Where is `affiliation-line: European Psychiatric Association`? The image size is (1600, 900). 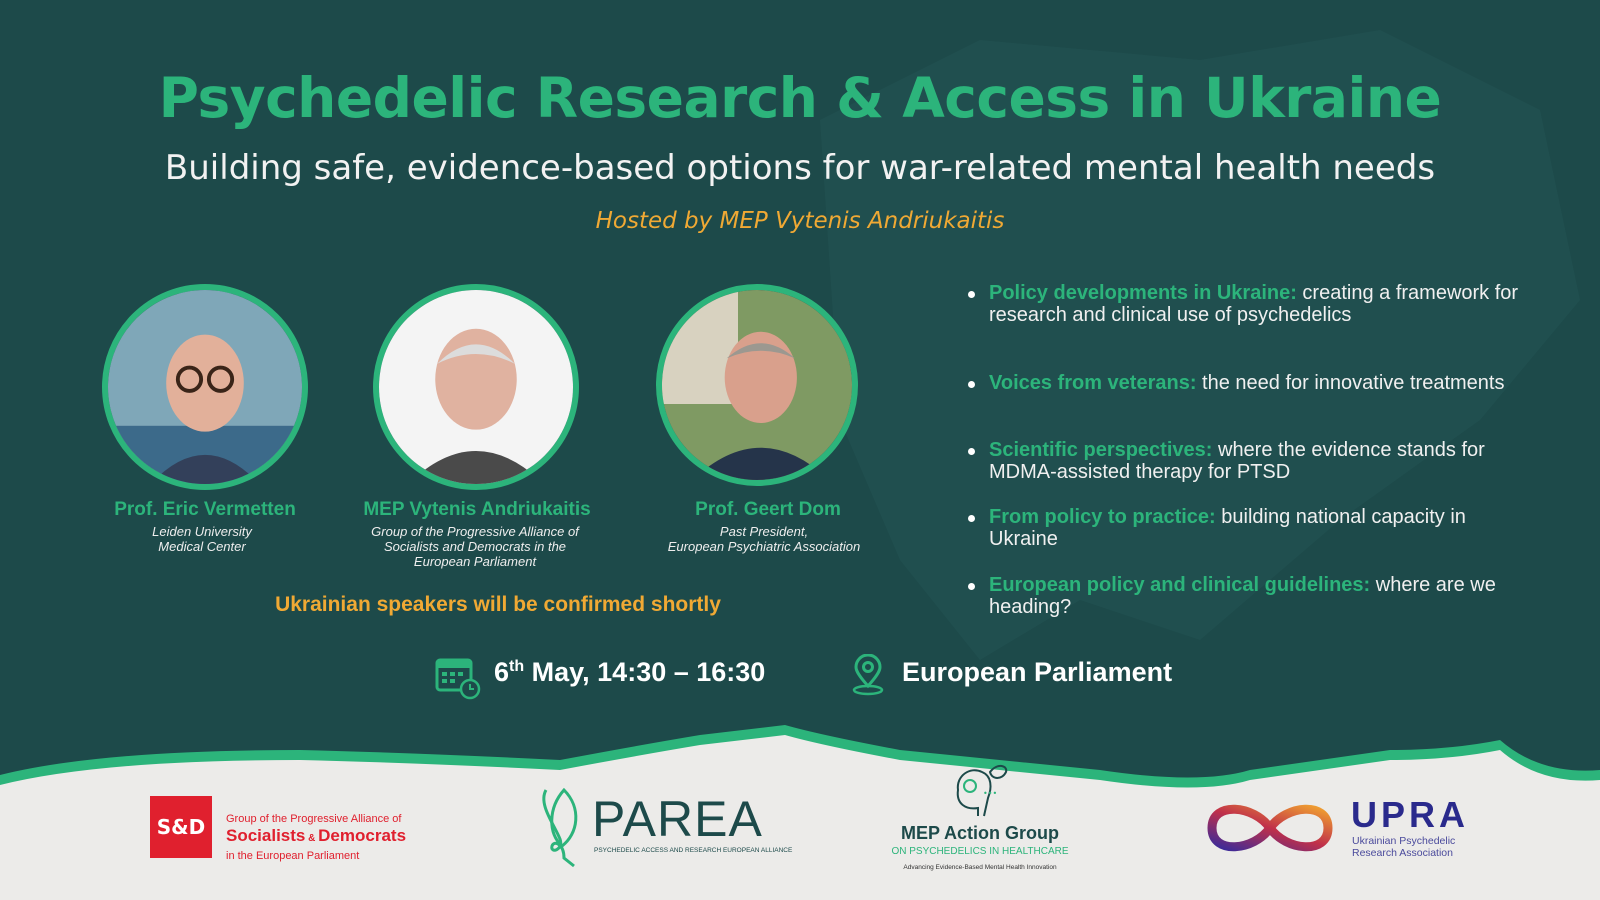
affiliation-line: European Psychiatric Association is located at coordinates (764, 546).